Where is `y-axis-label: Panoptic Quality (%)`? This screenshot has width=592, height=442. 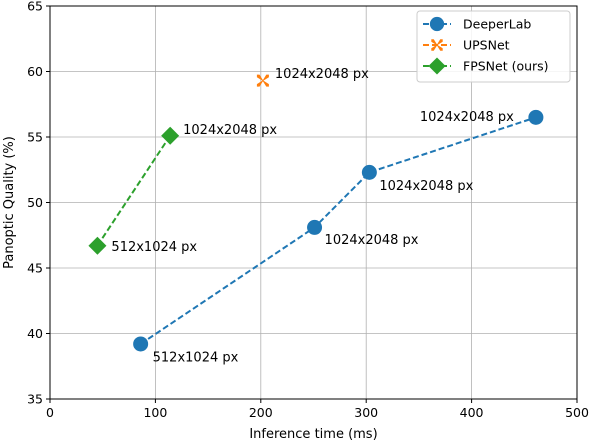 y-axis-label: Panoptic Quality (%) is located at coordinates (9, 202).